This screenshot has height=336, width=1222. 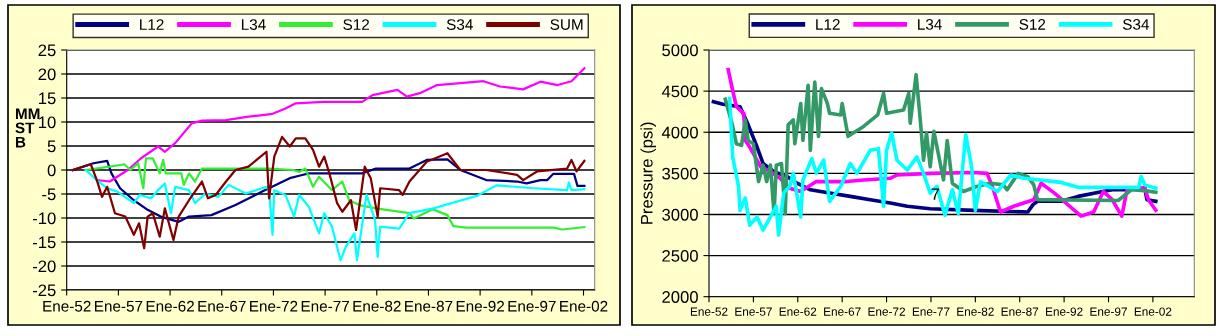 What do you see at coordinates (47, 50) in the screenshot?
I see `y-tick-label: 25` at bounding box center [47, 50].